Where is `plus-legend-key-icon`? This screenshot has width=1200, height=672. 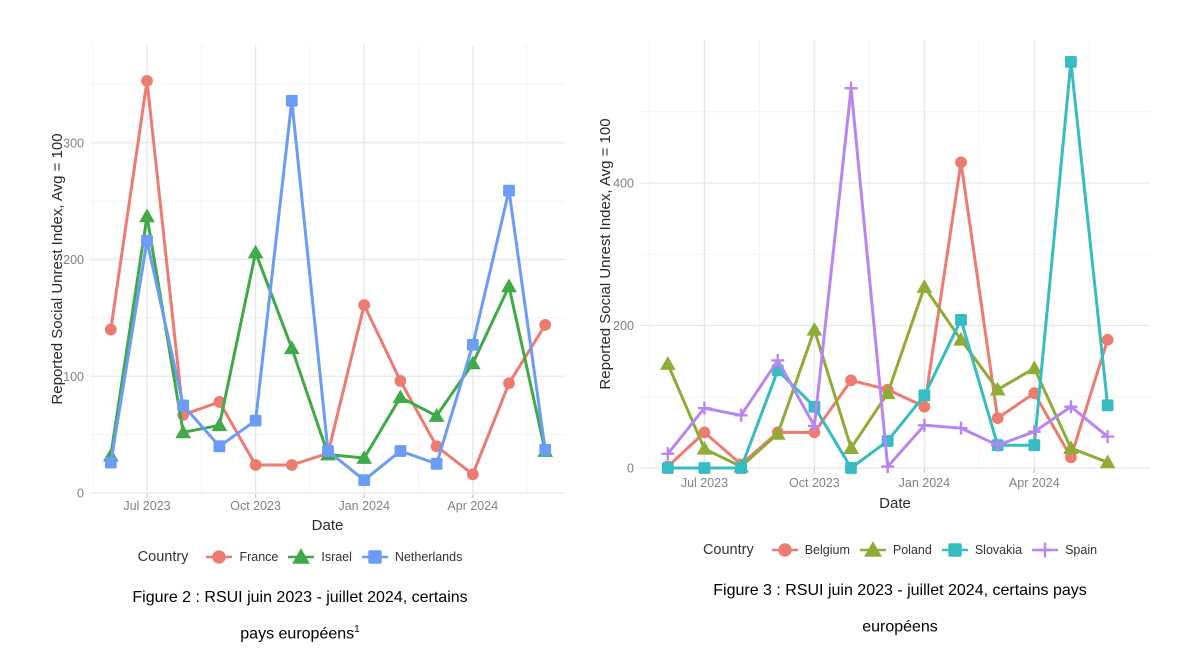
plus-legend-key-icon is located at coordinates (1045, 550).